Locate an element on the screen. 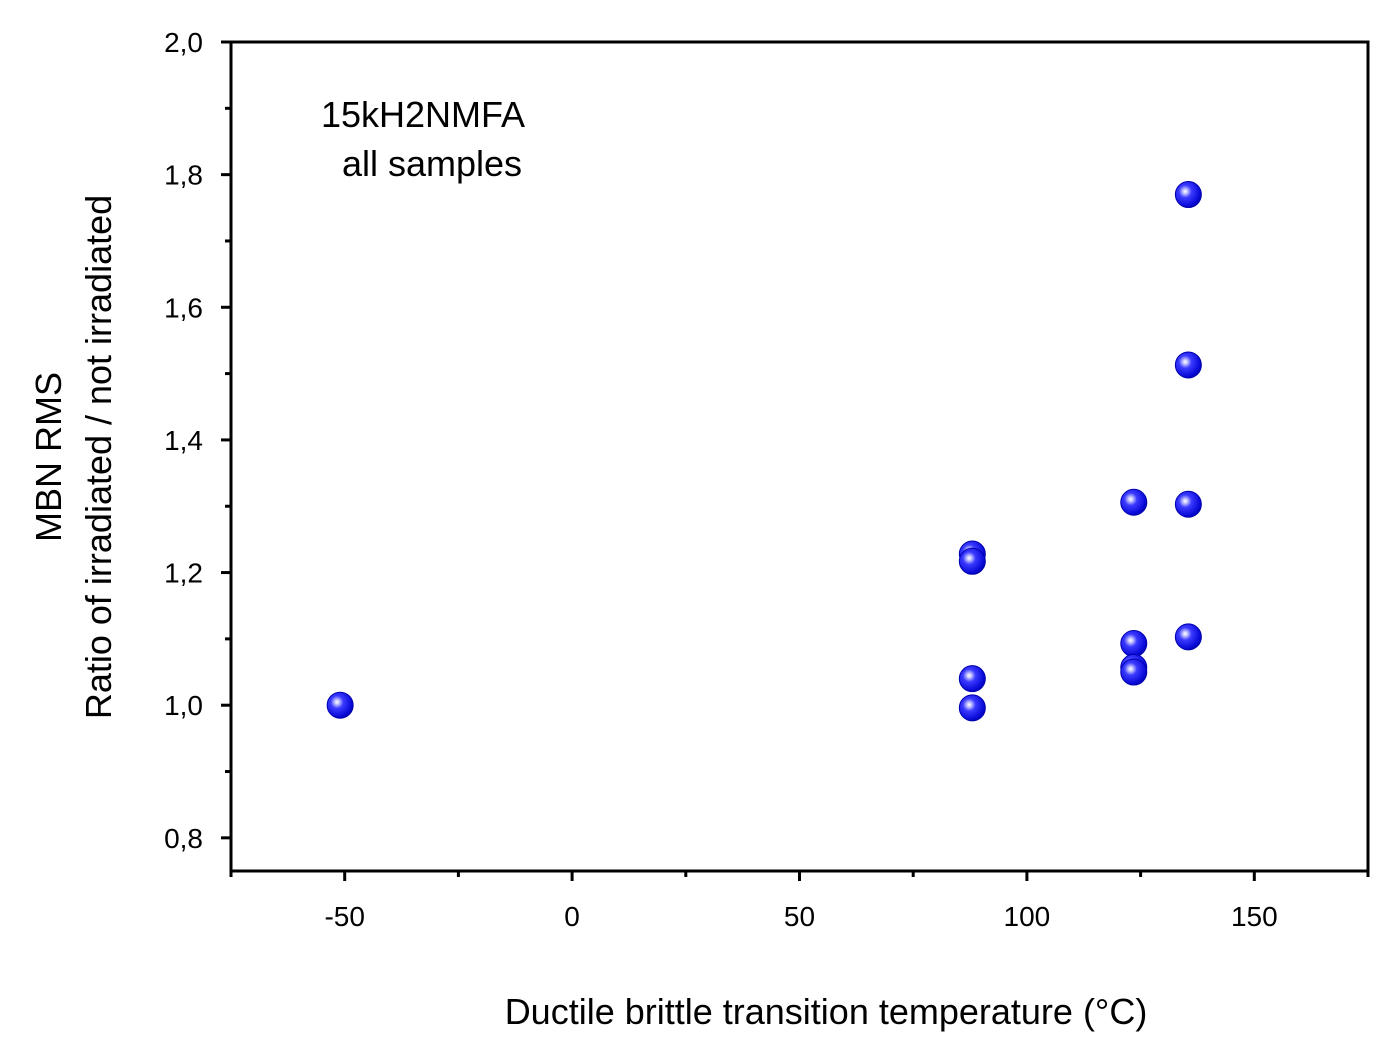 This screenshot has height=1053, width=1392. y-axis-title-line-2: Ratio of irradiated / not irradiated is located at coordinates (98, 457).